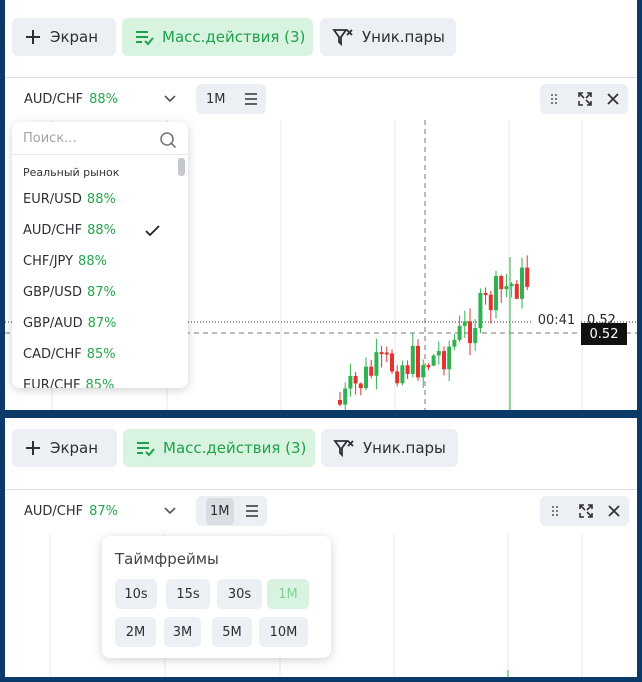  I want to click on timeframe-option: 30s, so click(239, 594).